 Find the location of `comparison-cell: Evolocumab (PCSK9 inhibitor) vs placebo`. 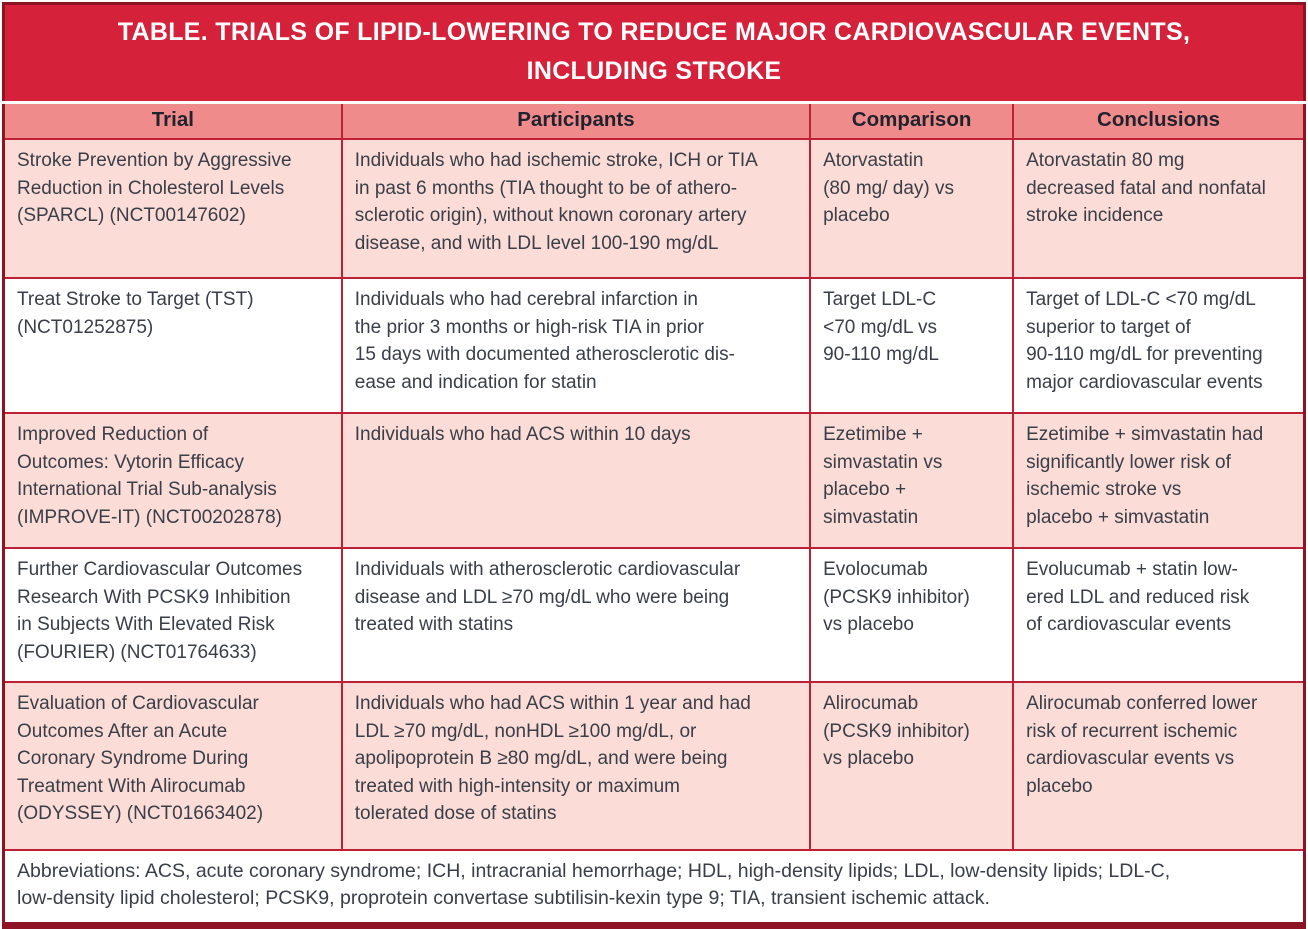

comparison-cell: Evolocumab (PCSK9 inhibitor) vs placebo is located at coordinates (912, 615).